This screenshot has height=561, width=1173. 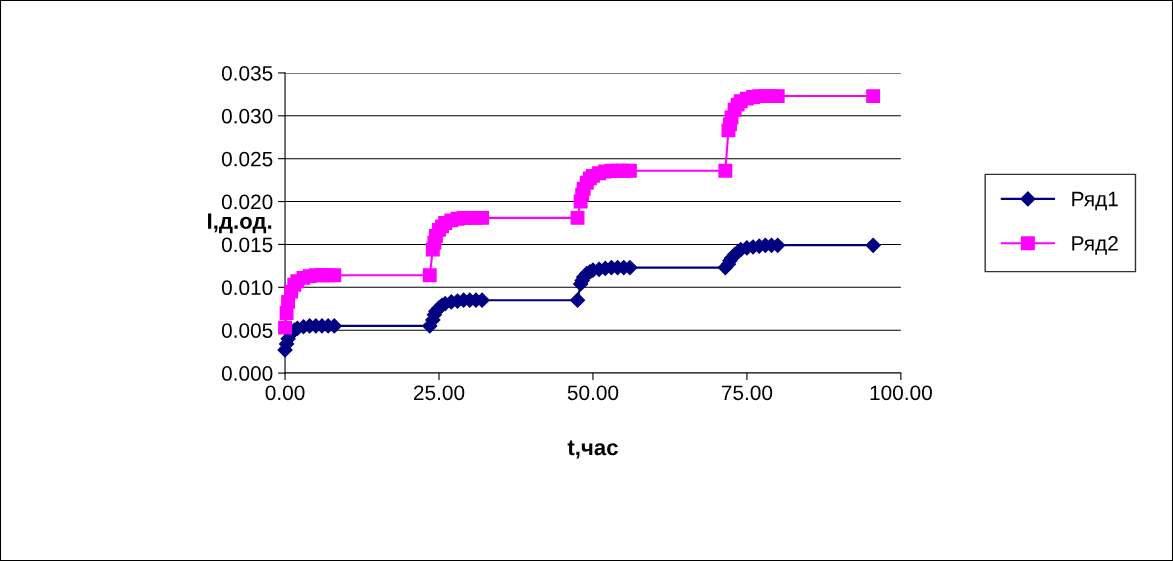 I want to click on y-tick-label: 0.035, so click(x=247, y=73).